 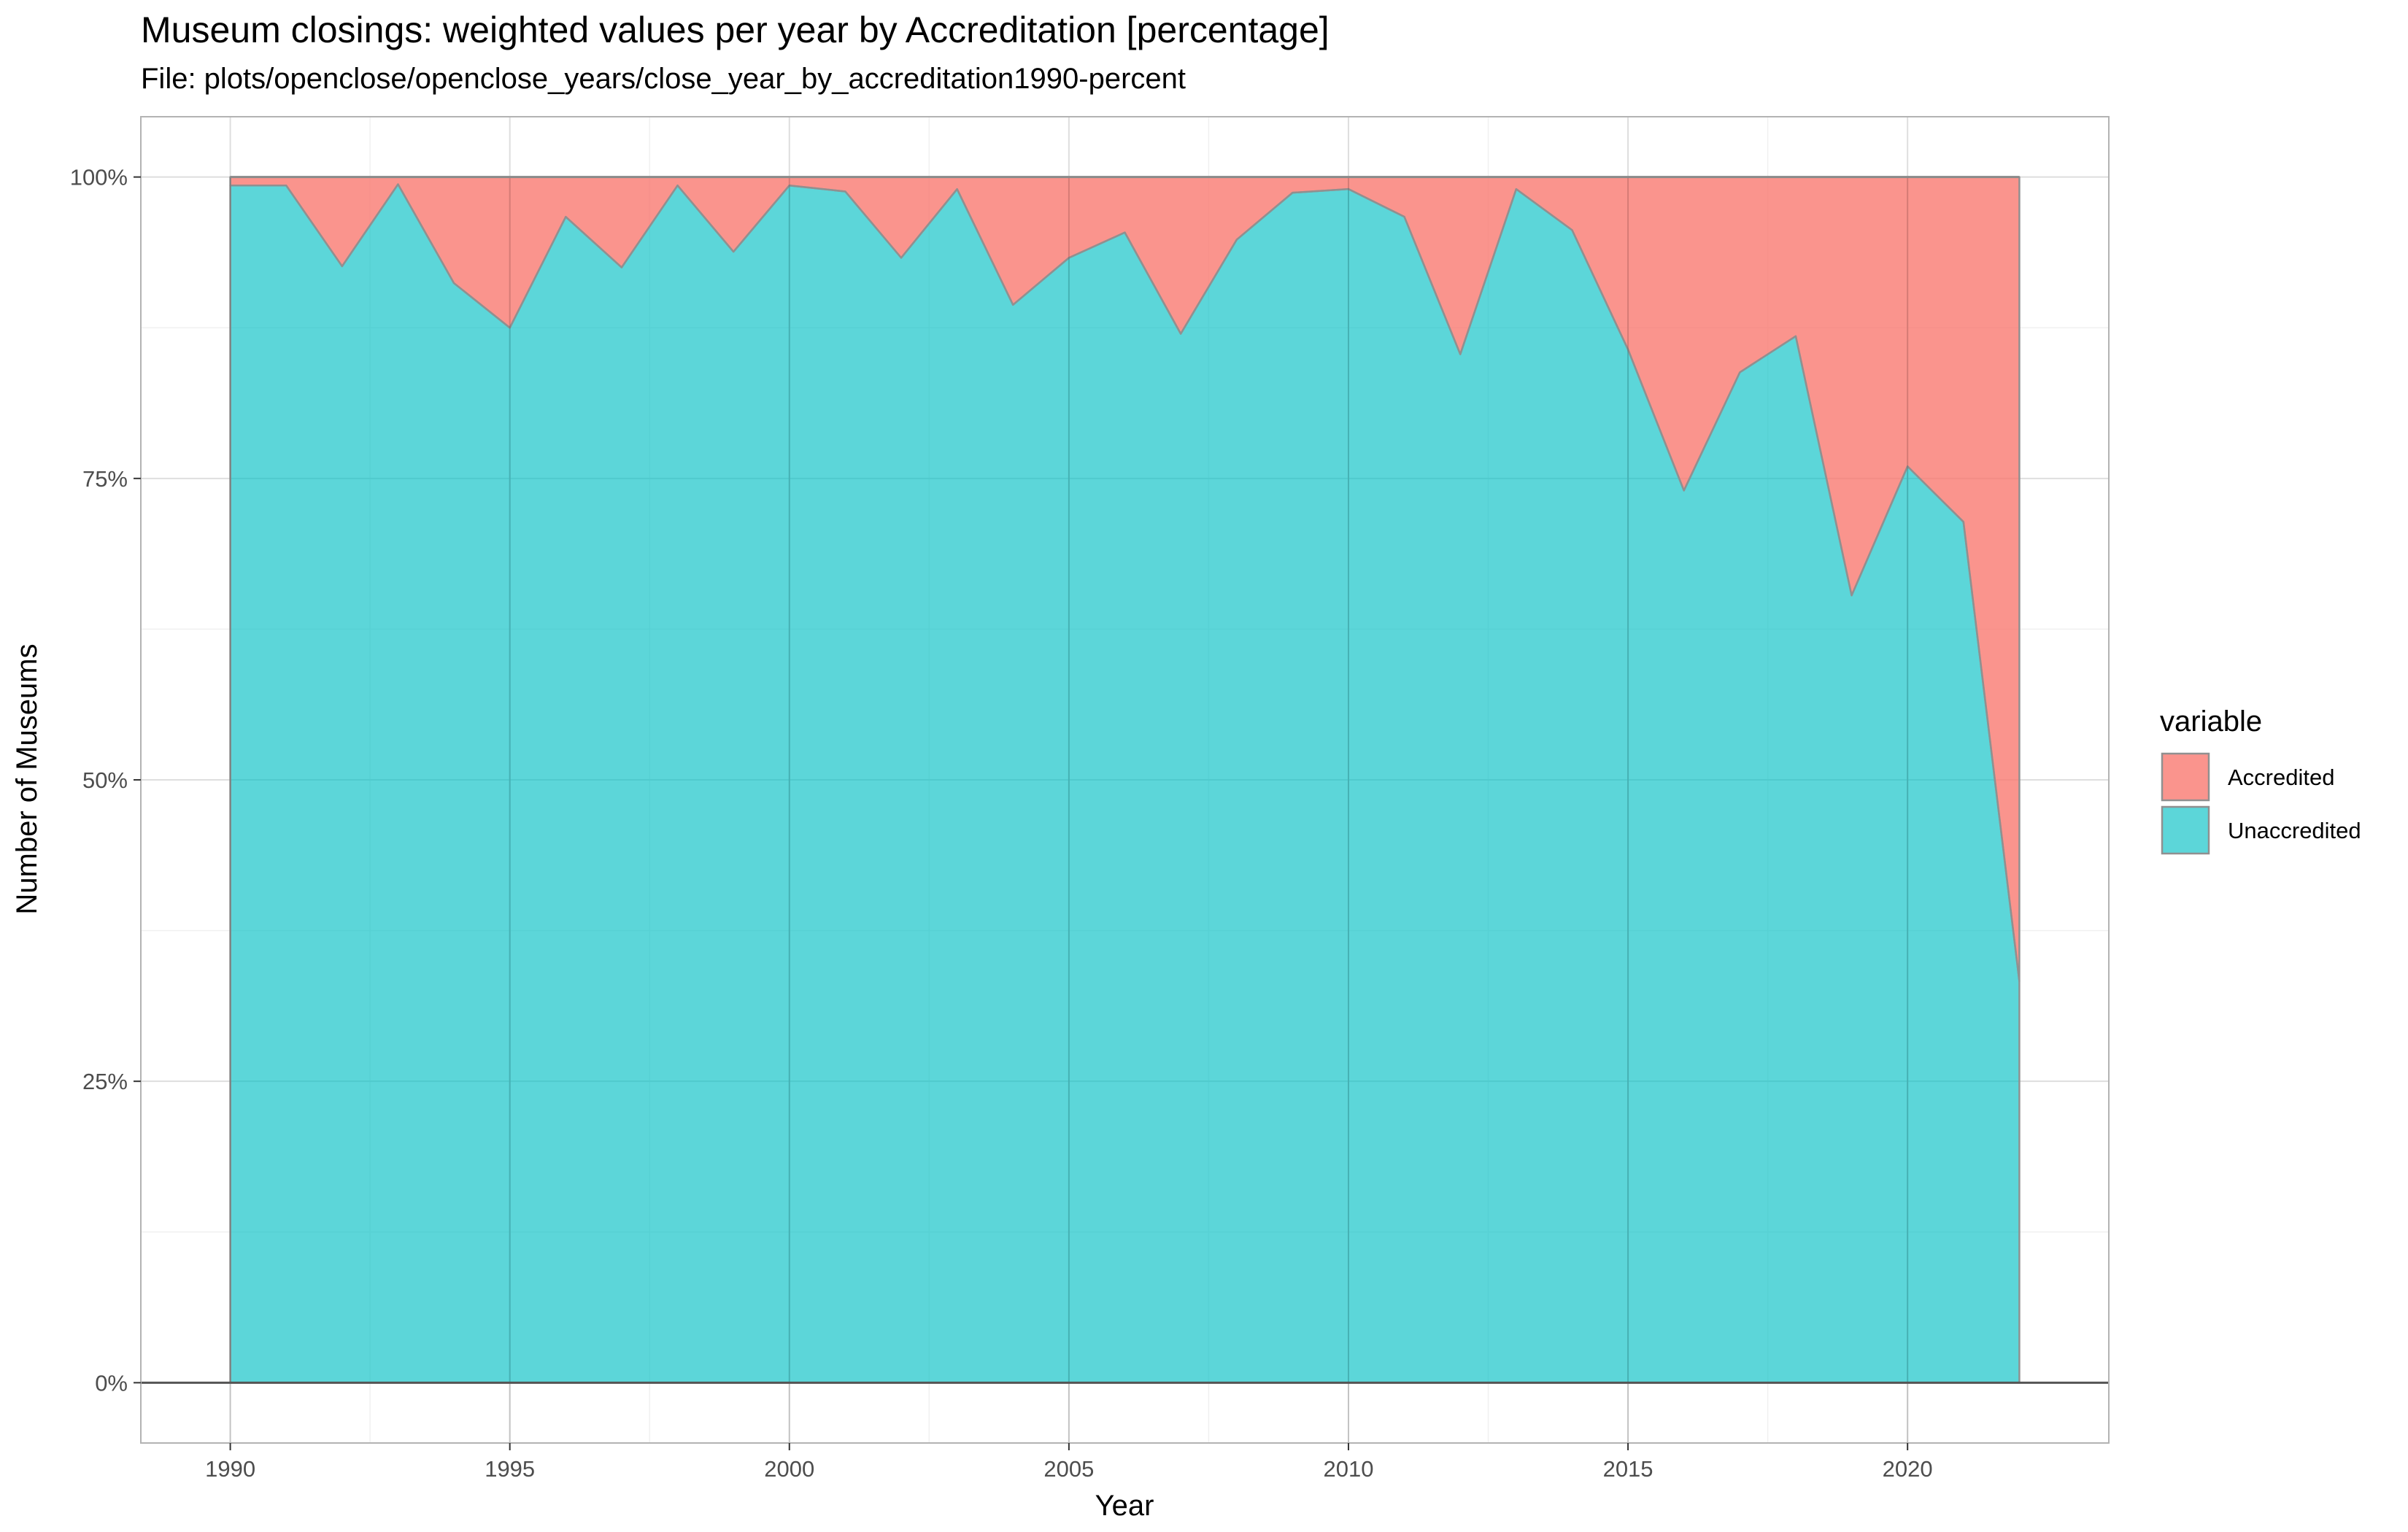 What do you see at coordinates (510, 1469) in the screenshot?
I see `x-tick-label: 1995` at bounding box center [510, 1469].